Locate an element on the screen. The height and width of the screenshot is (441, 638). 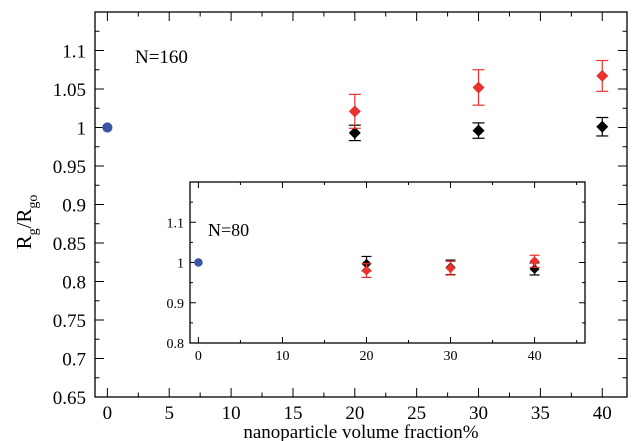
chart-annotation: N=80 is located at coordinates (228, 230).